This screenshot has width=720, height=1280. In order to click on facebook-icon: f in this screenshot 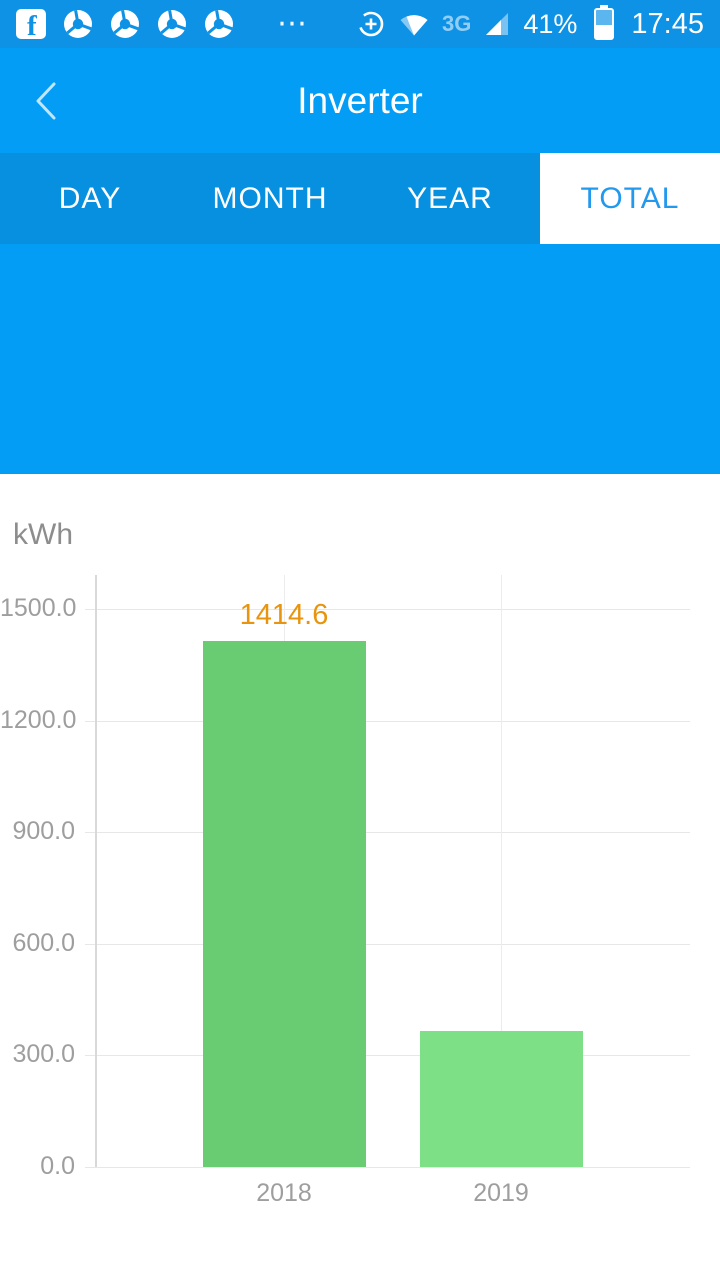, I will do `click(31, 24)`.